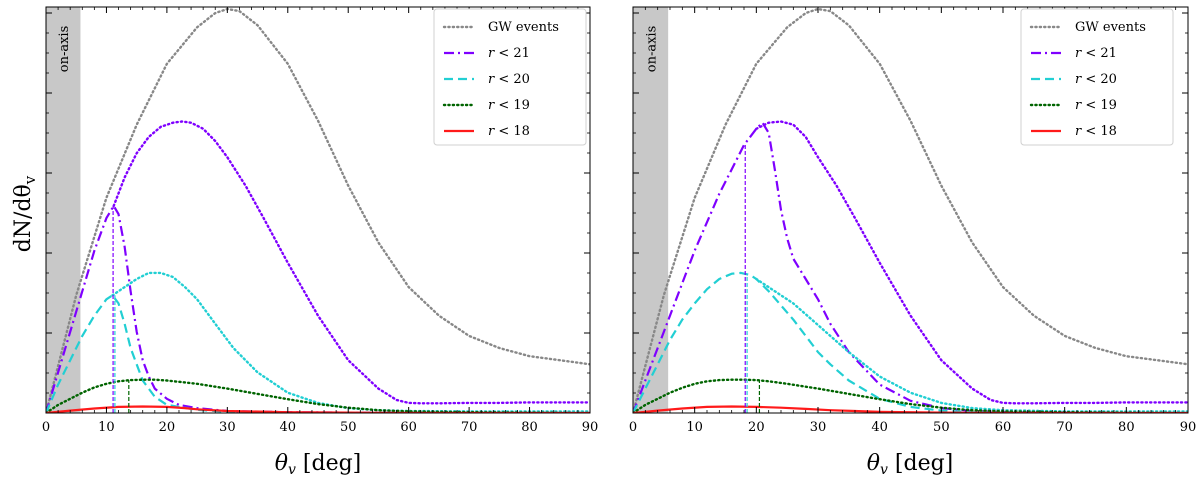 The width and height of the screenshot is (1200, 480). I want to click on y-axis-label: dN/dθv, so click(25, 213).